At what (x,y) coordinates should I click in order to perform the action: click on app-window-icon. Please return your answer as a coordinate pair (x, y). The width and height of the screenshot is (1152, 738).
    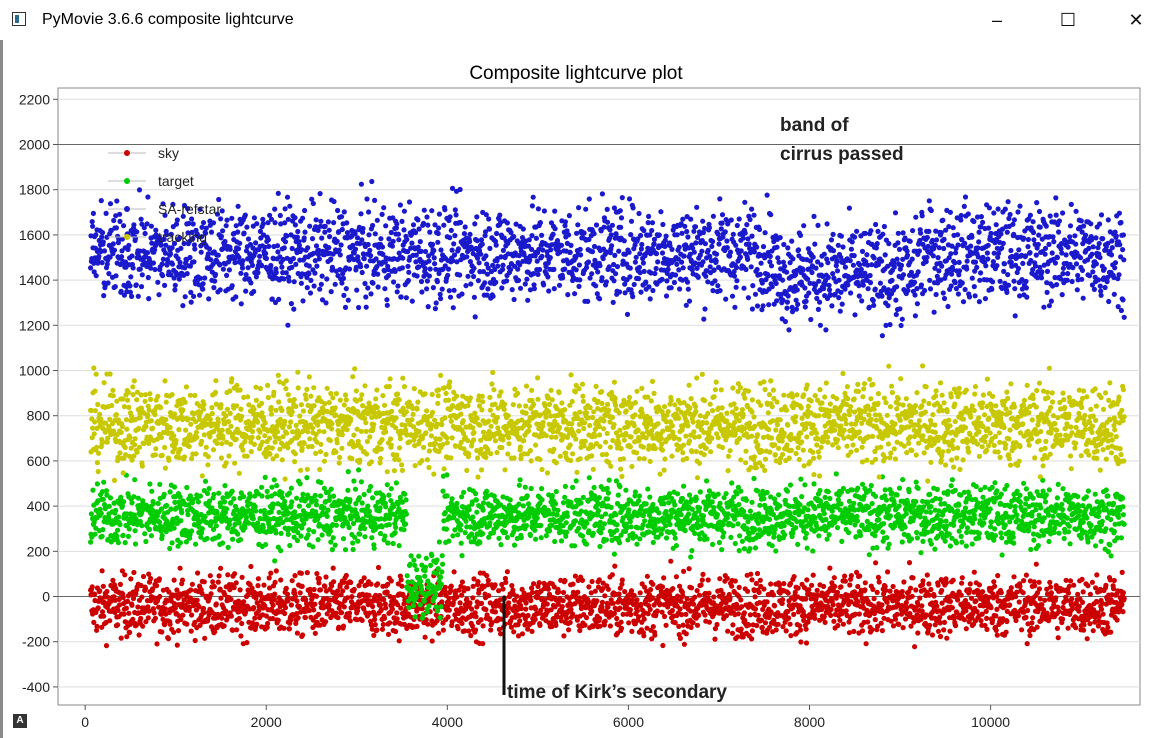
    Looking at the image, I should click on (19, 19).